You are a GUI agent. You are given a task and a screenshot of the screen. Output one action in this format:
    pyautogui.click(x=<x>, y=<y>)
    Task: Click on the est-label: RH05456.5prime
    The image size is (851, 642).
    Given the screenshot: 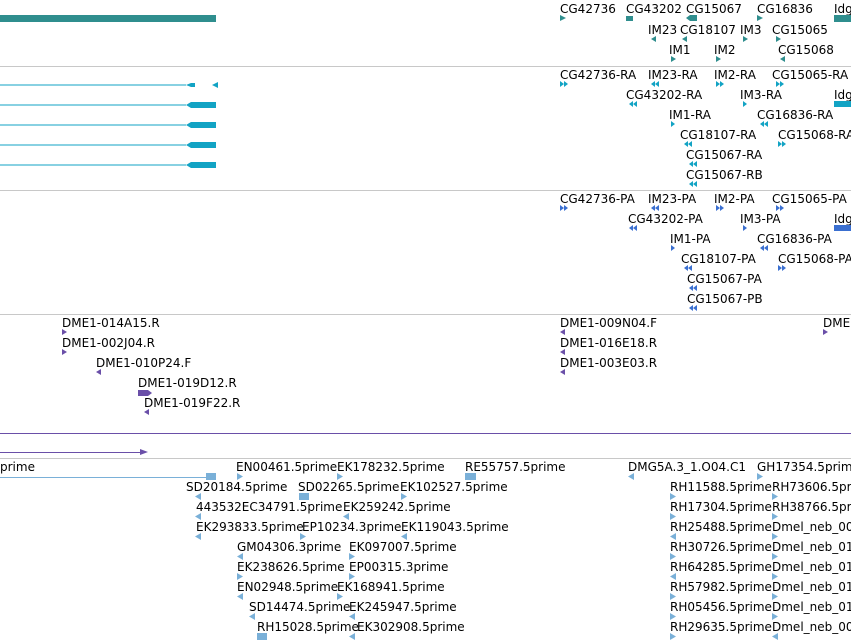 What is the action you would take?
    pyautogui.click(x=721, y=607)
    